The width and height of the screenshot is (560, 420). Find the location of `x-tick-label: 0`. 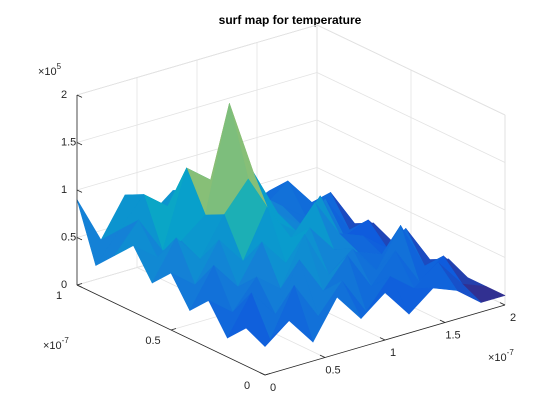

x-tick-label: 0 is located at coordinates (273, 388).